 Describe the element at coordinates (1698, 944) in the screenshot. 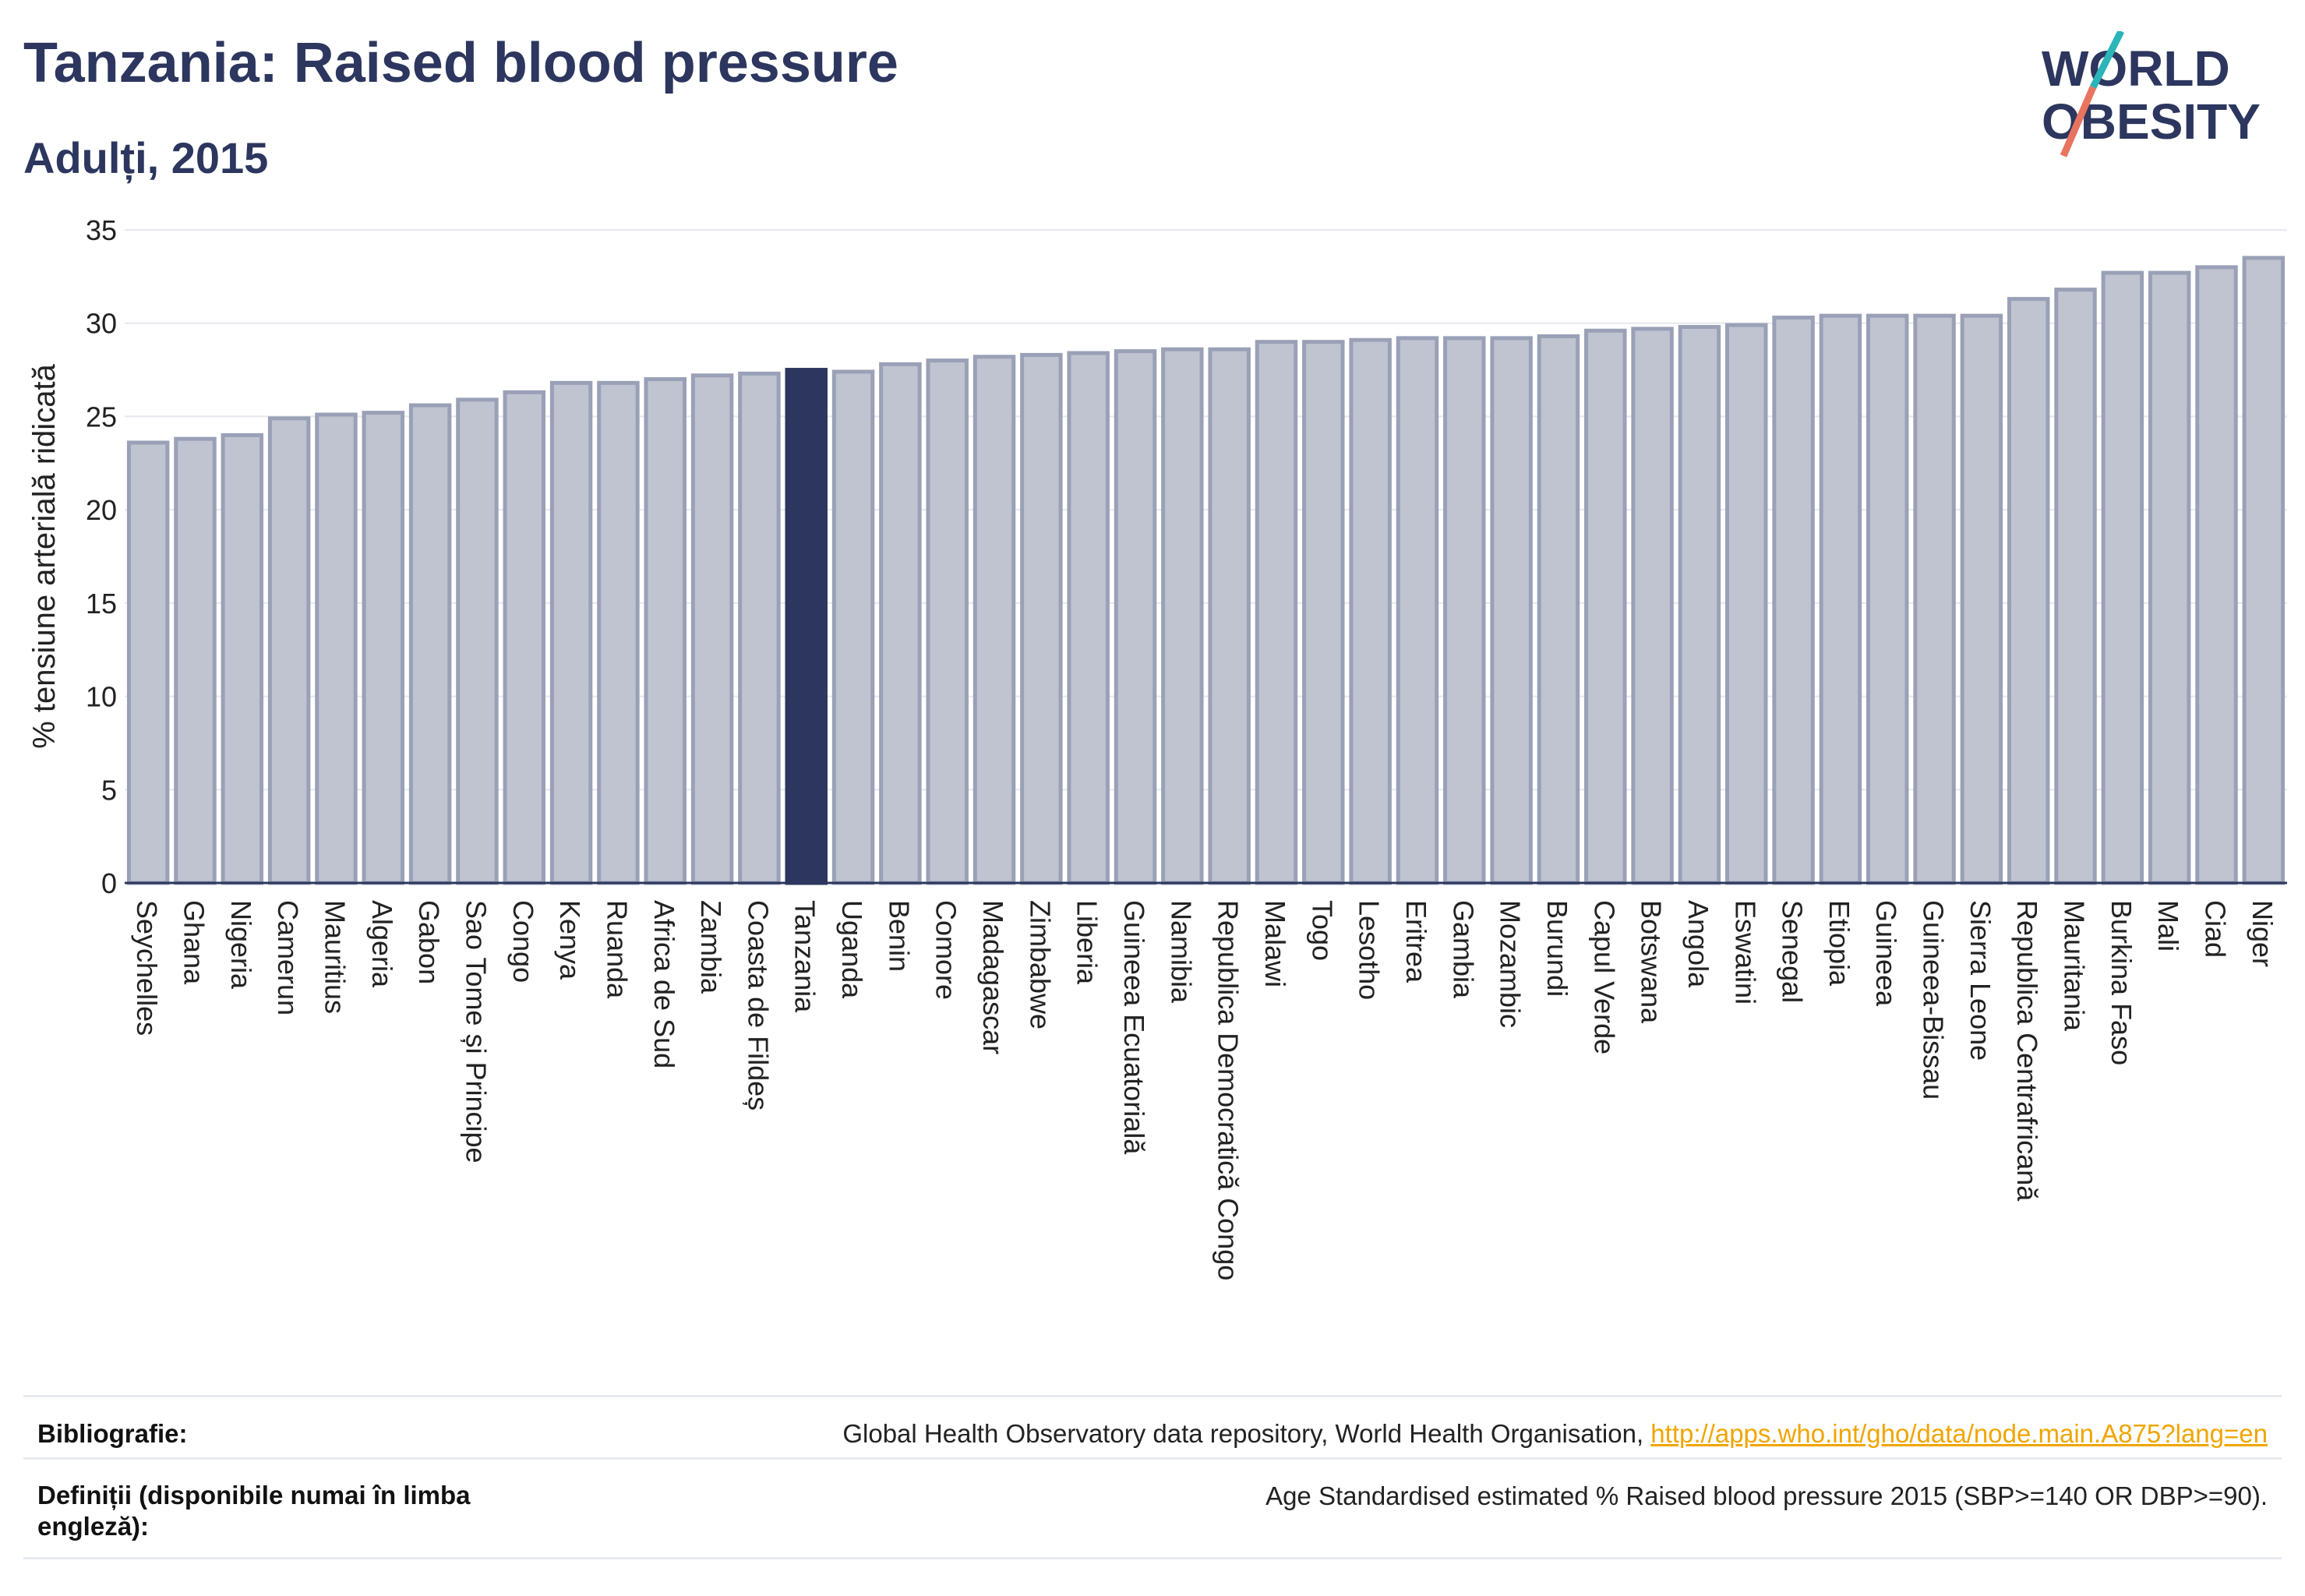

I see `x-tick-label: Angola` at that location.